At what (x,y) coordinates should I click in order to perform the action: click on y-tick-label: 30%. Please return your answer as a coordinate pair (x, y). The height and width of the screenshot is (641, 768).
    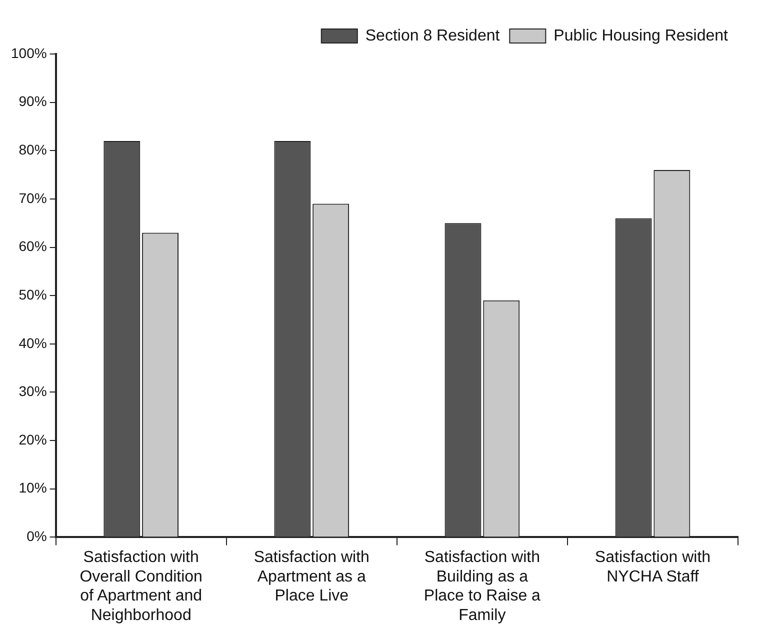
    Looking at the image, I should click on (32, 391).